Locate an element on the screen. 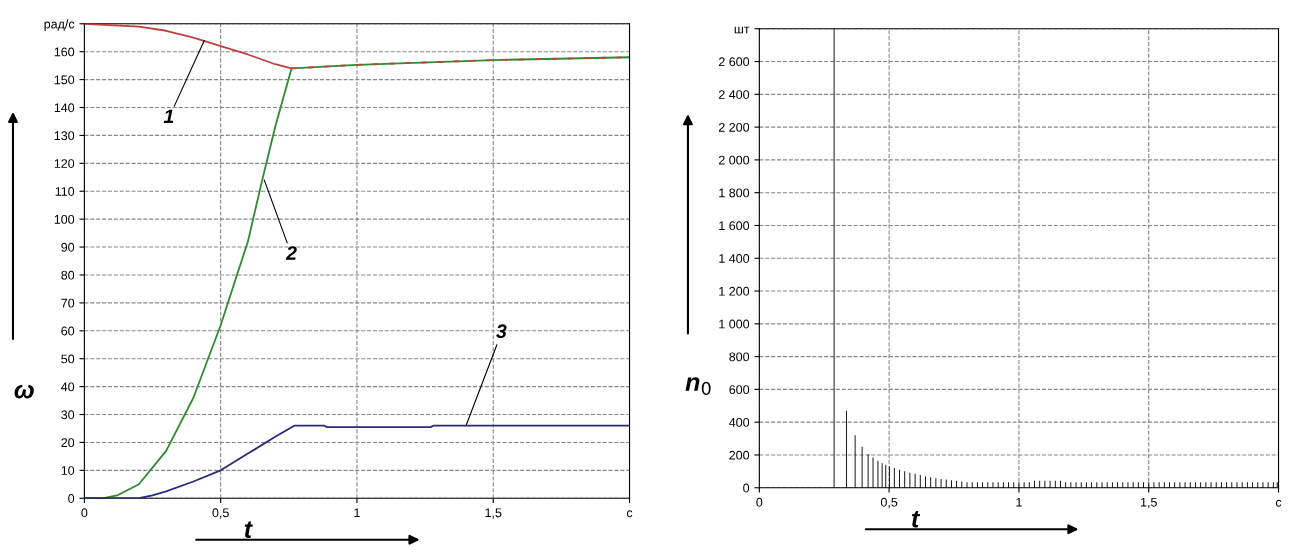  y-tick-label: 1 400 is located at coordinates (734, 258).